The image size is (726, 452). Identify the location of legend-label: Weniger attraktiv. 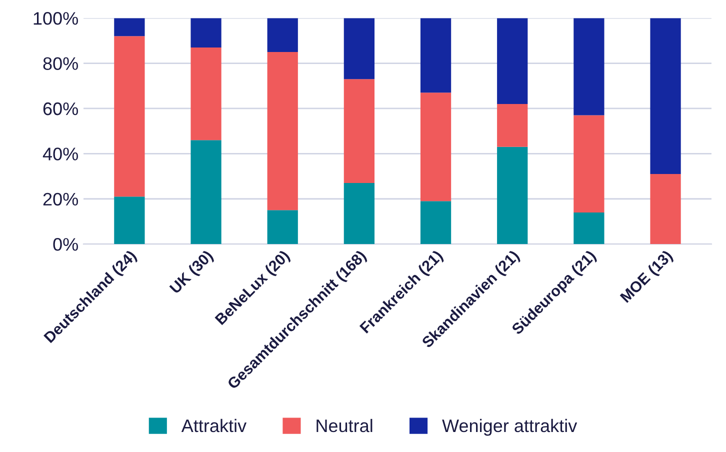
(510, 427).